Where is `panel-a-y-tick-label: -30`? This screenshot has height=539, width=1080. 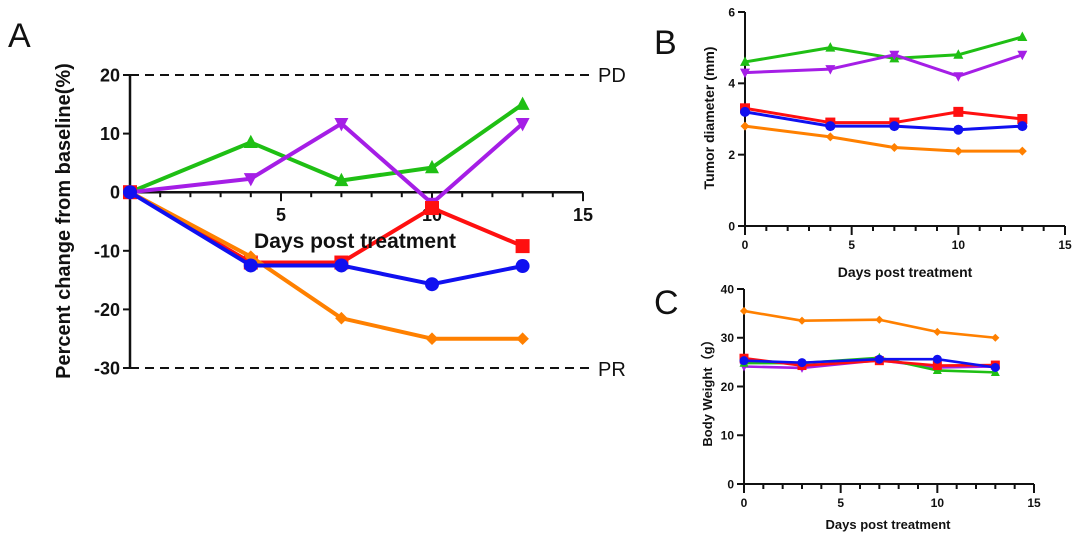
panel-a-y-tick-label: -30 is located at coordinates (107, 368).